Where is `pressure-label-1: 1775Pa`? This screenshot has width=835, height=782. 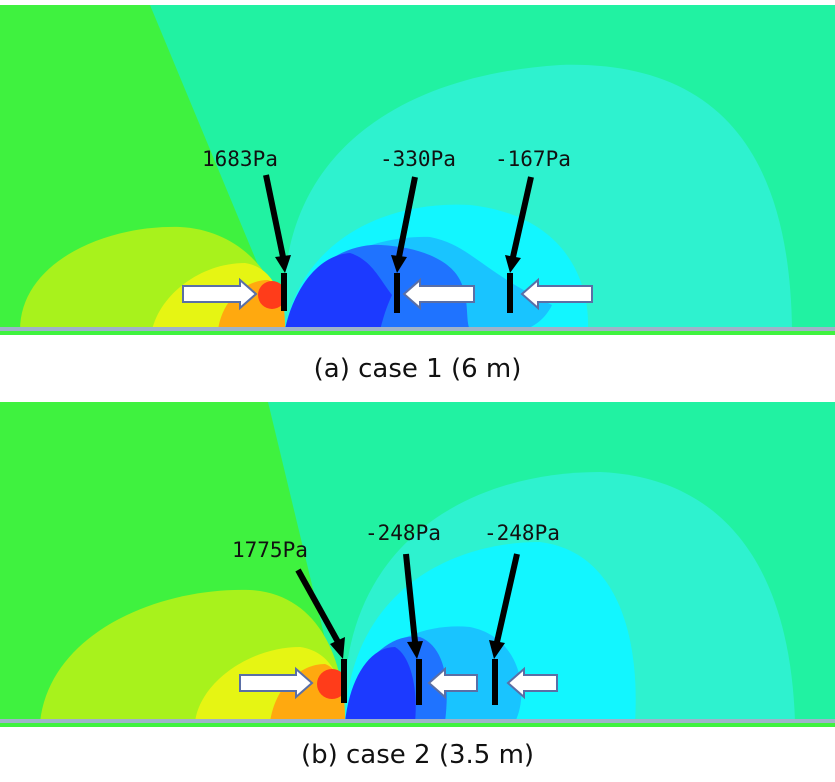
pressure-label-1: 1775Pa is located at coordinates (270, 550).